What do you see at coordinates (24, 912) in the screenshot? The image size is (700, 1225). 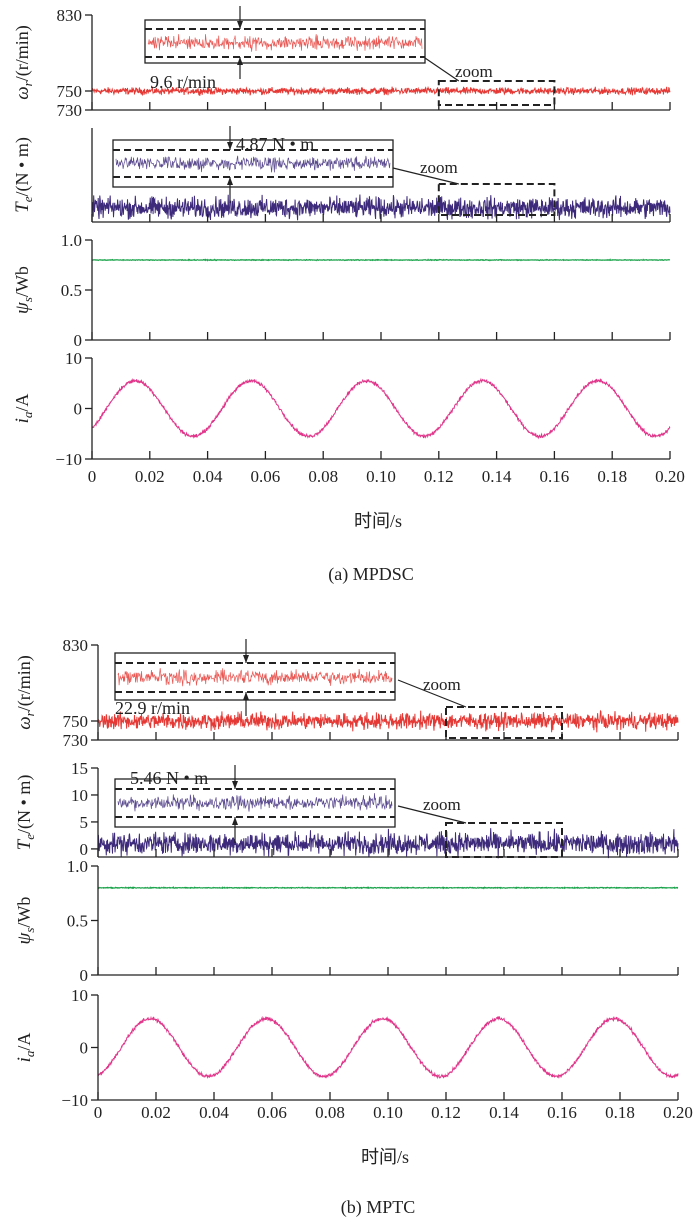 I see `y-label-unit: /Wb` at bounding box center [24, 912].